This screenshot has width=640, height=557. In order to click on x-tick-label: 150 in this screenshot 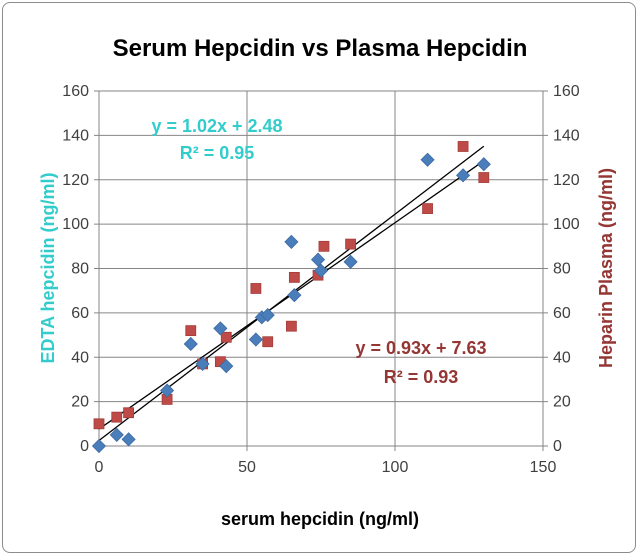, I will do `click(543, 467)`.